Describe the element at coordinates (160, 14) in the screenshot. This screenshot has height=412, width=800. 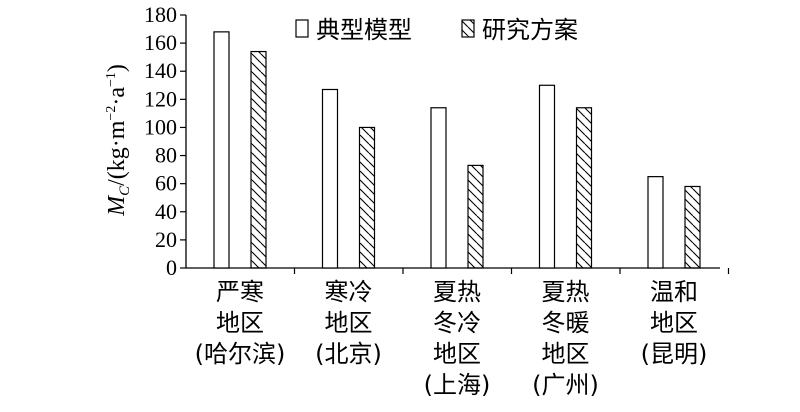
I see `y-tick-label: 180` at that location.